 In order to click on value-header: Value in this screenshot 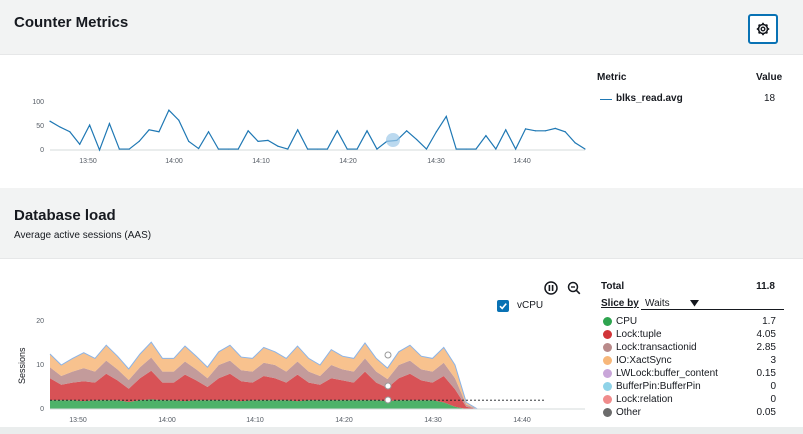, I will do `click(769, 77)`.